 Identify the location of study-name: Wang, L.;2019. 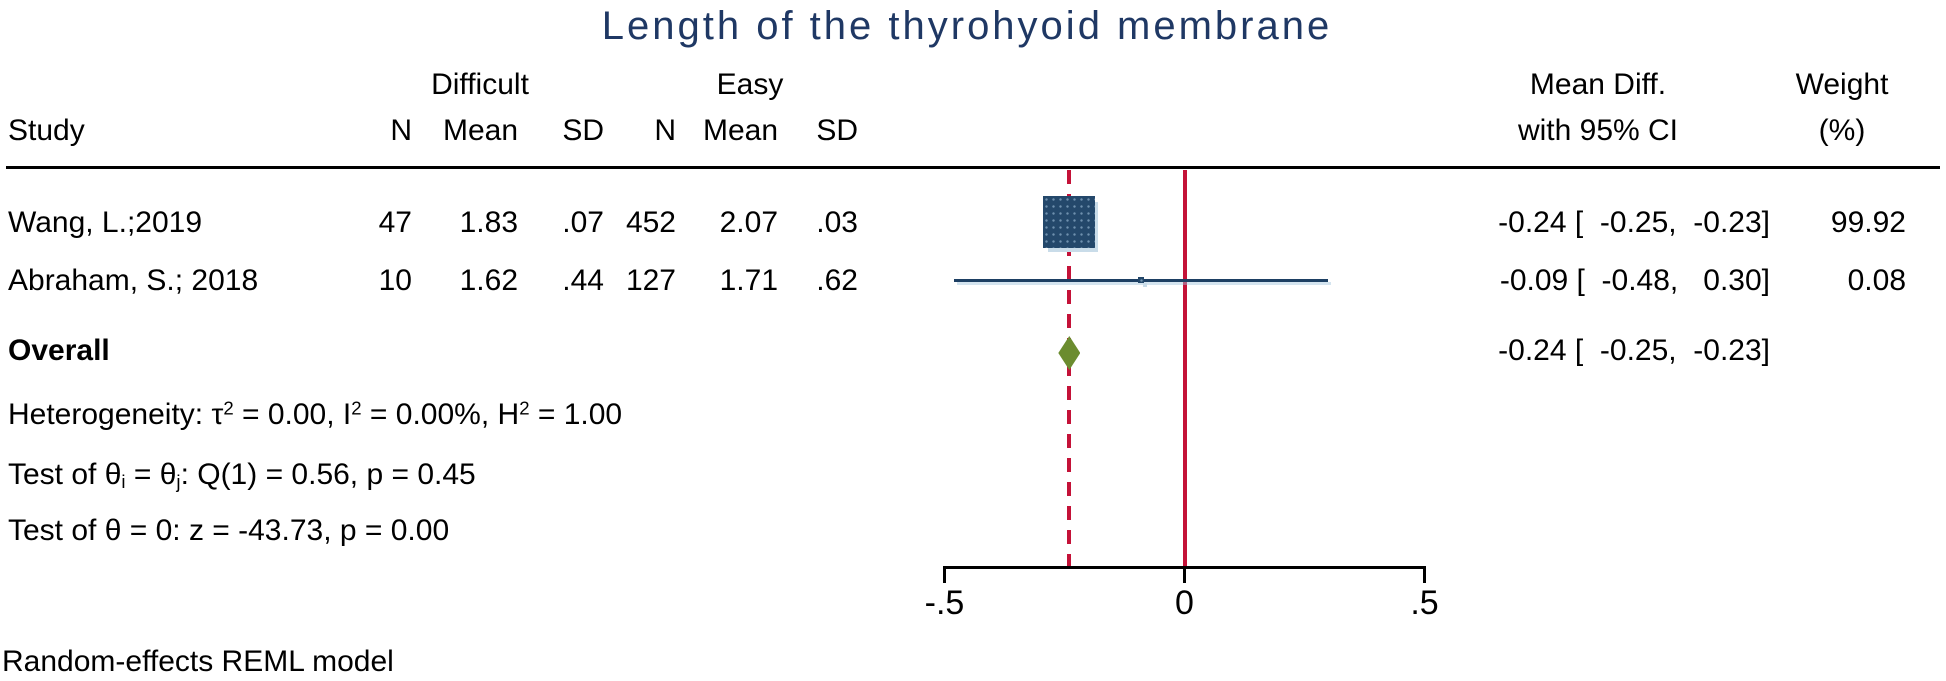
(105, 222).